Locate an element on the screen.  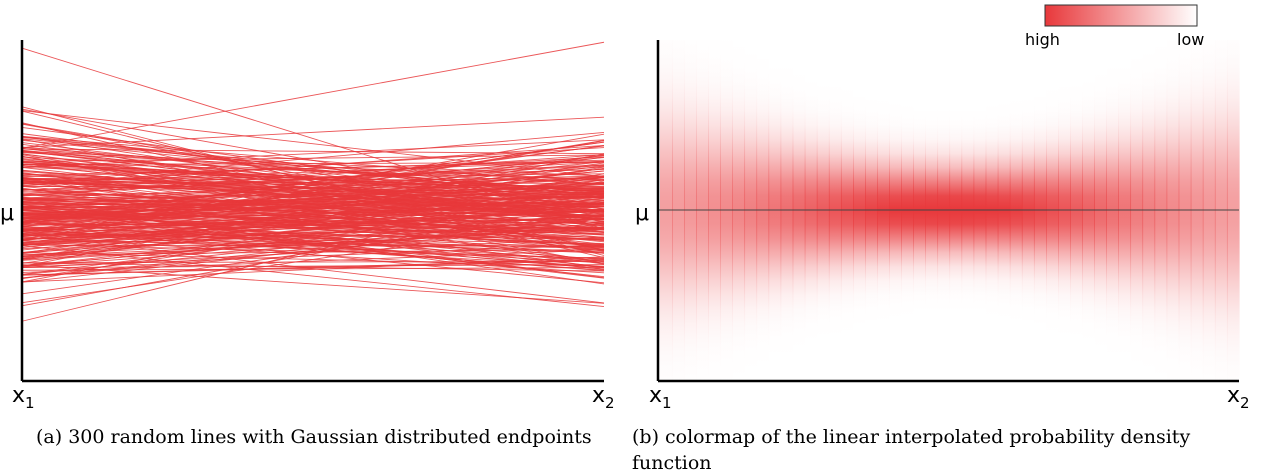
x-tick-label-x1-b: x1 is located at coordinates (660, 397).